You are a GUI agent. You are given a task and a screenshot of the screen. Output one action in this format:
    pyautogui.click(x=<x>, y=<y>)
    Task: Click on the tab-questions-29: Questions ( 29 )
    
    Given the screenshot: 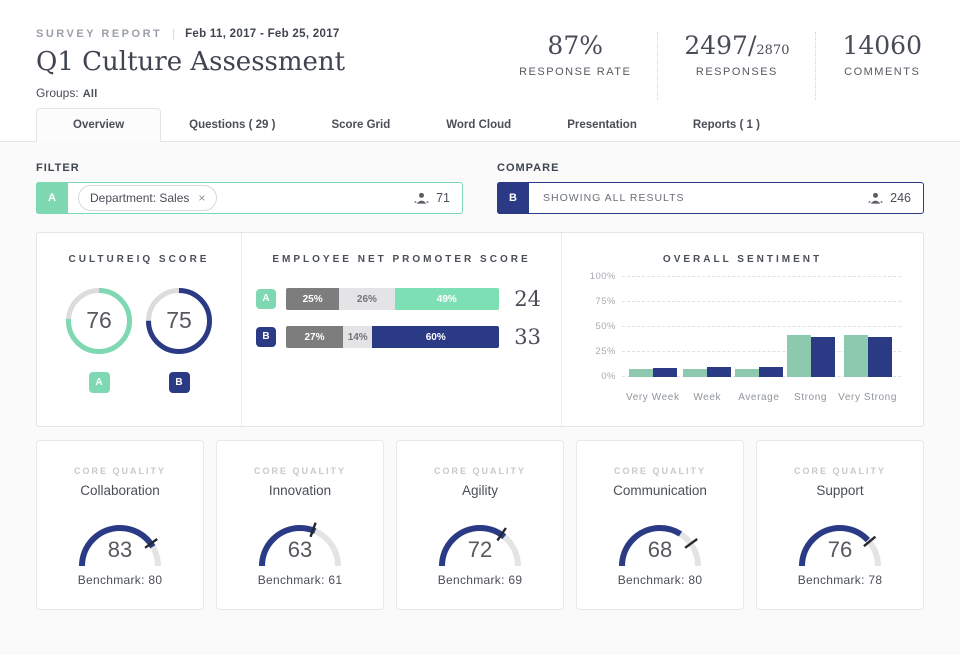 What is the action you would take?
    pyautogui.click(x=232, y=125)
    